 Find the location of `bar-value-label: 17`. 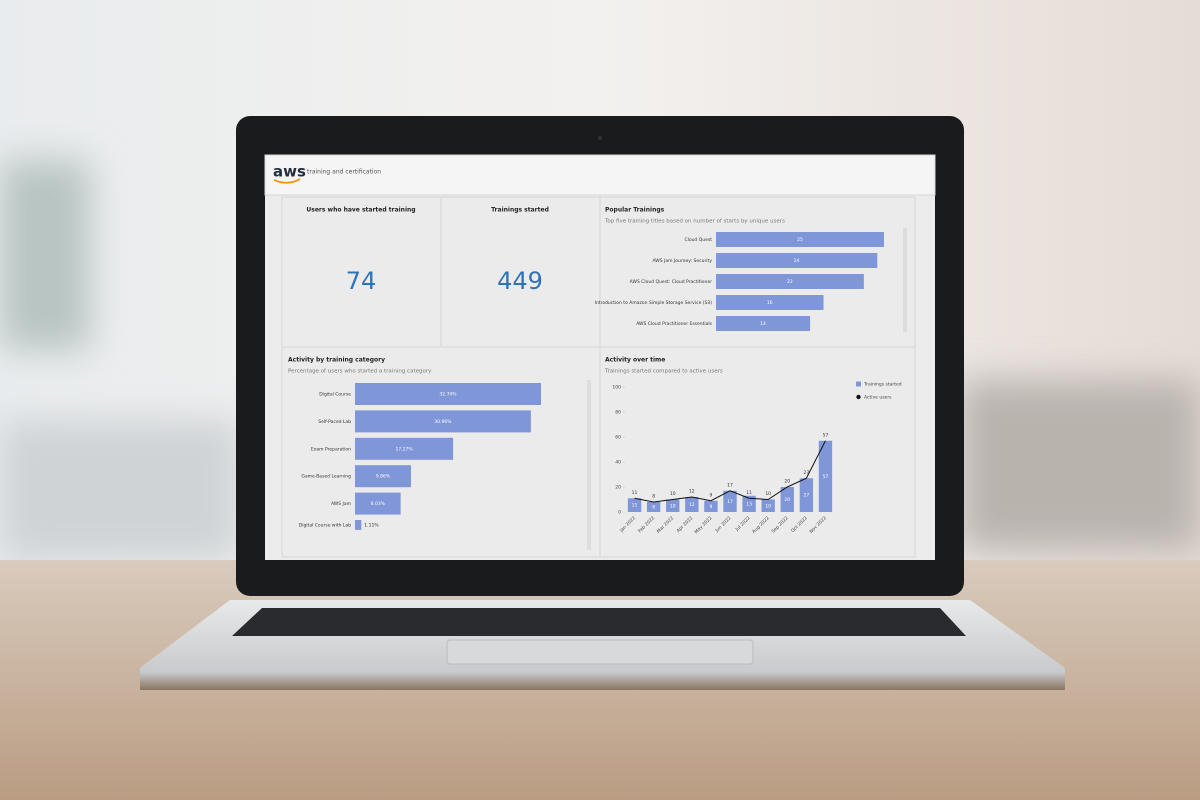

bar-value-label: 17 is located at coordinates (730, 502).